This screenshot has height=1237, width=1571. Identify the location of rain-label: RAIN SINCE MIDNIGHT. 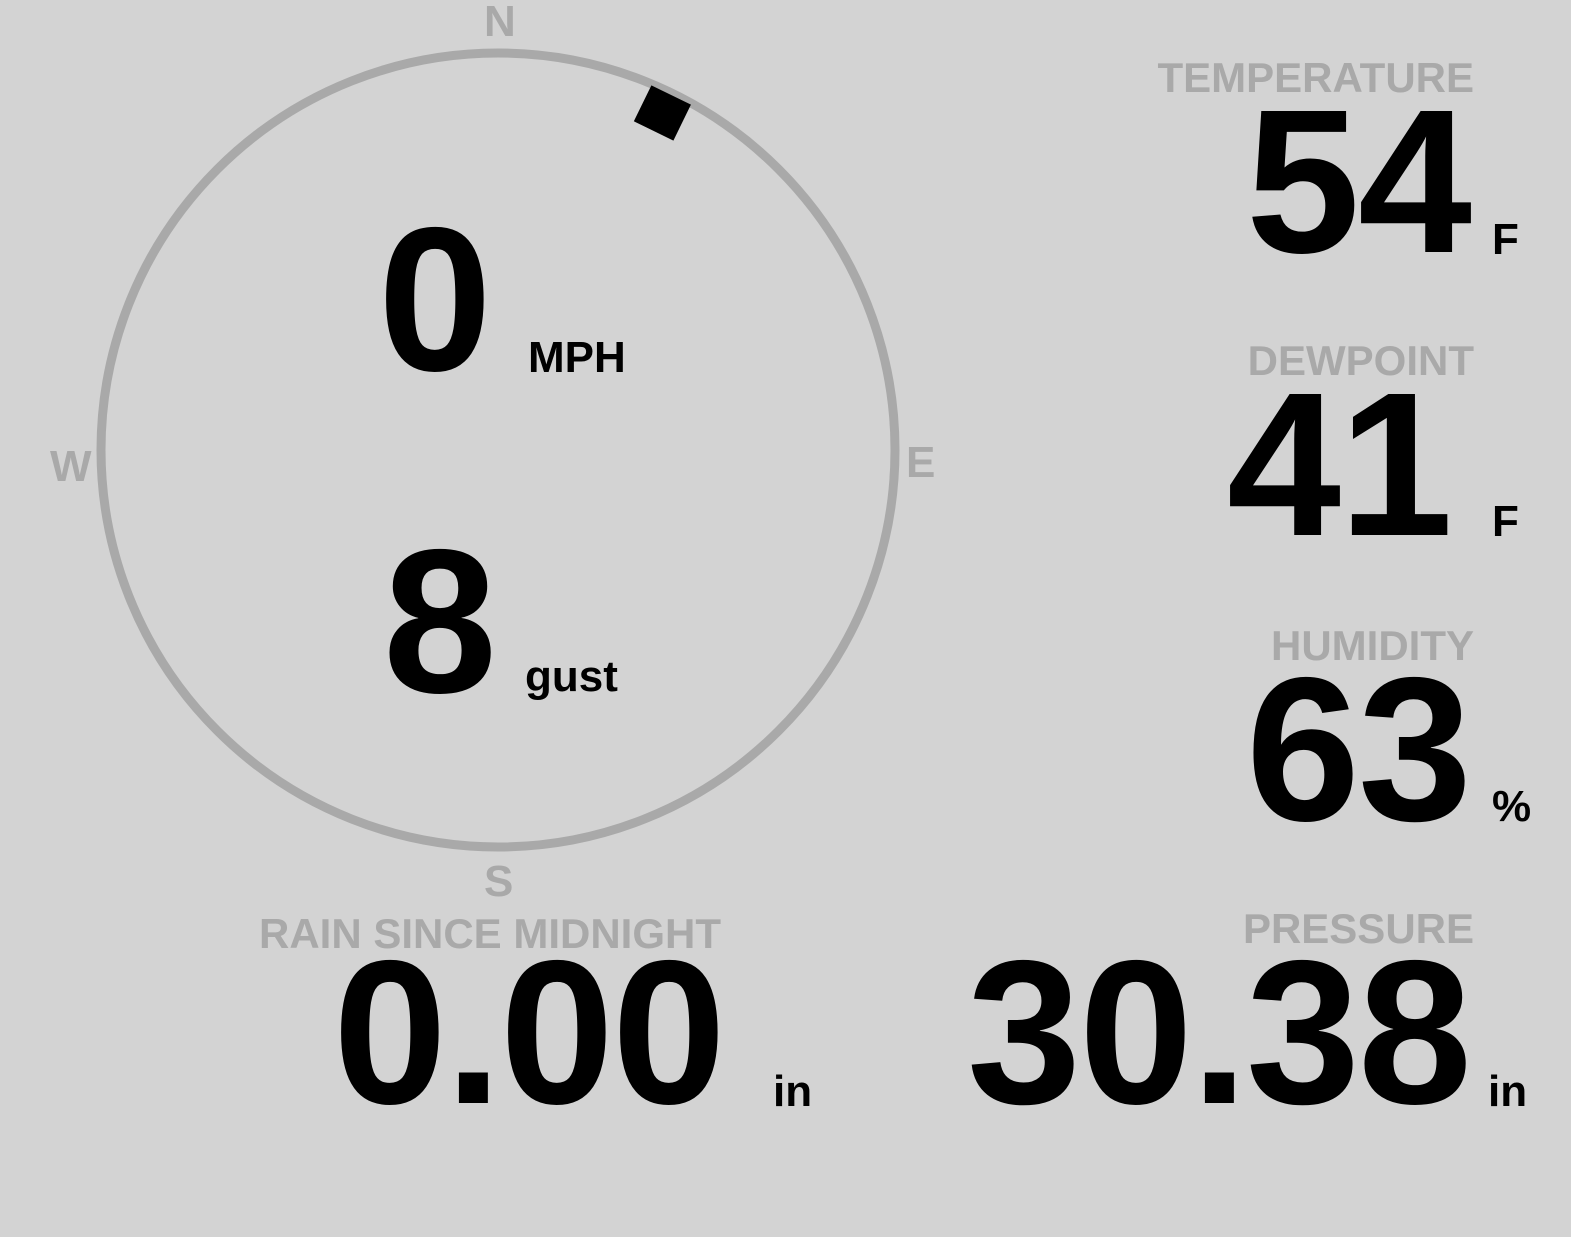
(490, 933).